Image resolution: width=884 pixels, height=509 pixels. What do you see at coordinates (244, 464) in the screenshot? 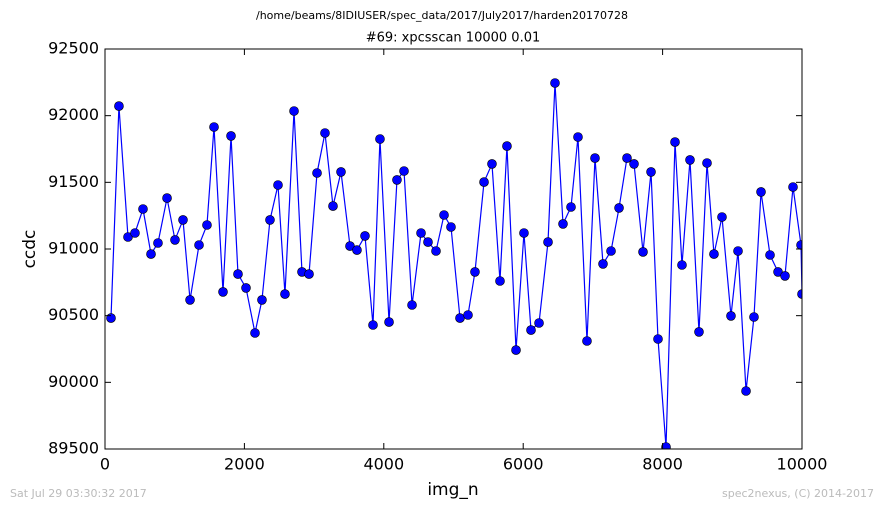
I see `x-tick-label: 2000` at bounding box center [244, 464].